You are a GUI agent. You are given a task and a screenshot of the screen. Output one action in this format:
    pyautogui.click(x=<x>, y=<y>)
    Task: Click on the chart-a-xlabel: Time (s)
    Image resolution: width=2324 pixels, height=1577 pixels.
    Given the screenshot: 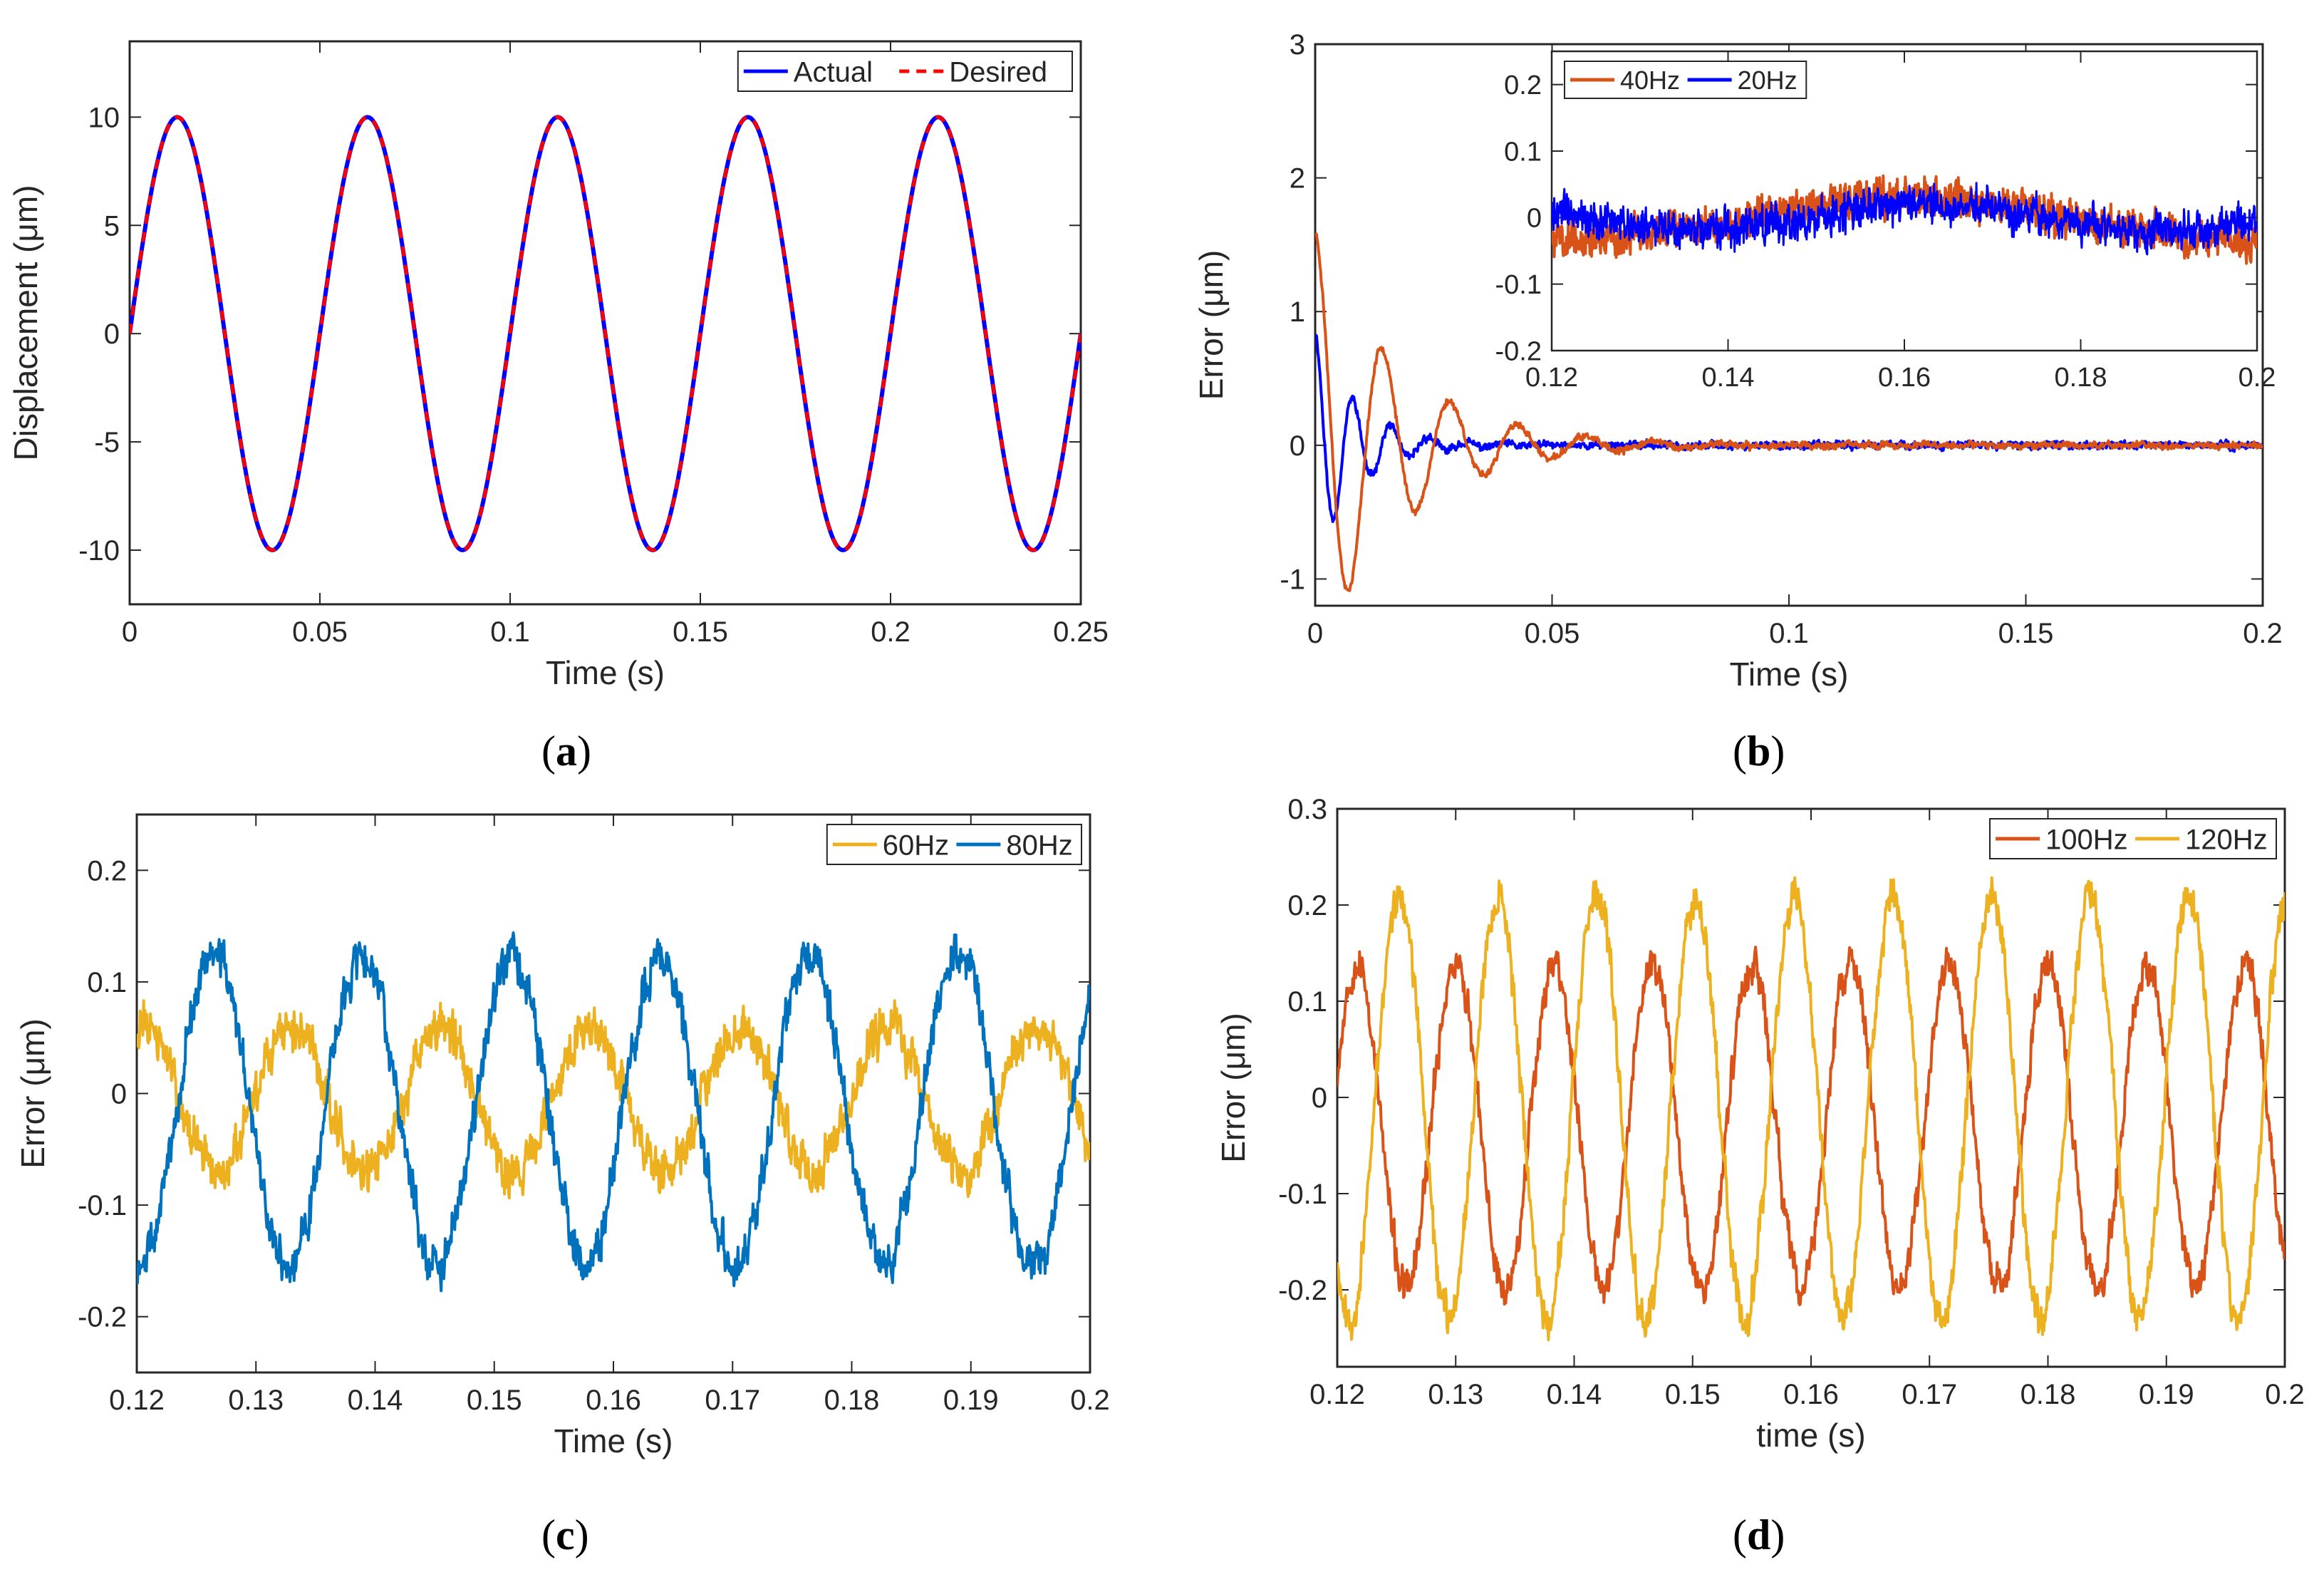 What is the action you would take?
    pyautogui.click(x=605, y=672)
    